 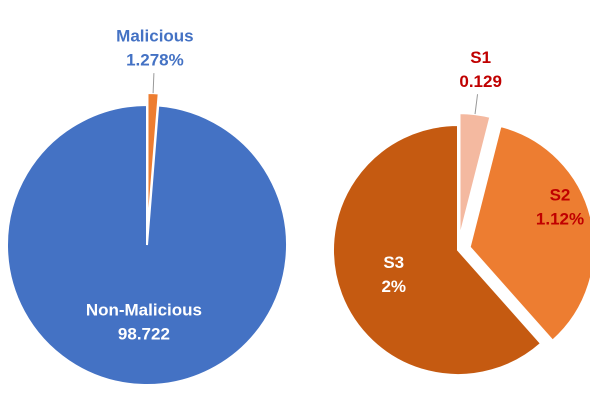 What do you see at coordinates (393, 286) in the screenshot?
I see `value-label: 2%` at bounding box center [393, 286].